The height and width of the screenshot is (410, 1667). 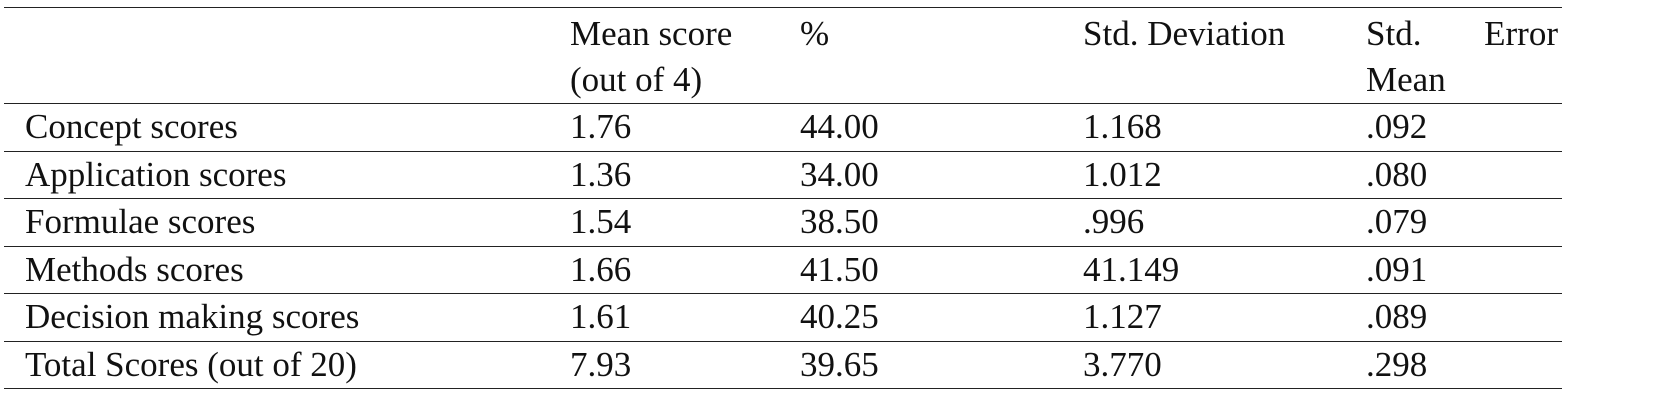 What do you see at coordinates (783, 317) in the screenshot?
I see `table-row: Decision making scores 1.61 40.25 1.127 .089` at bounding box center [783, 317].